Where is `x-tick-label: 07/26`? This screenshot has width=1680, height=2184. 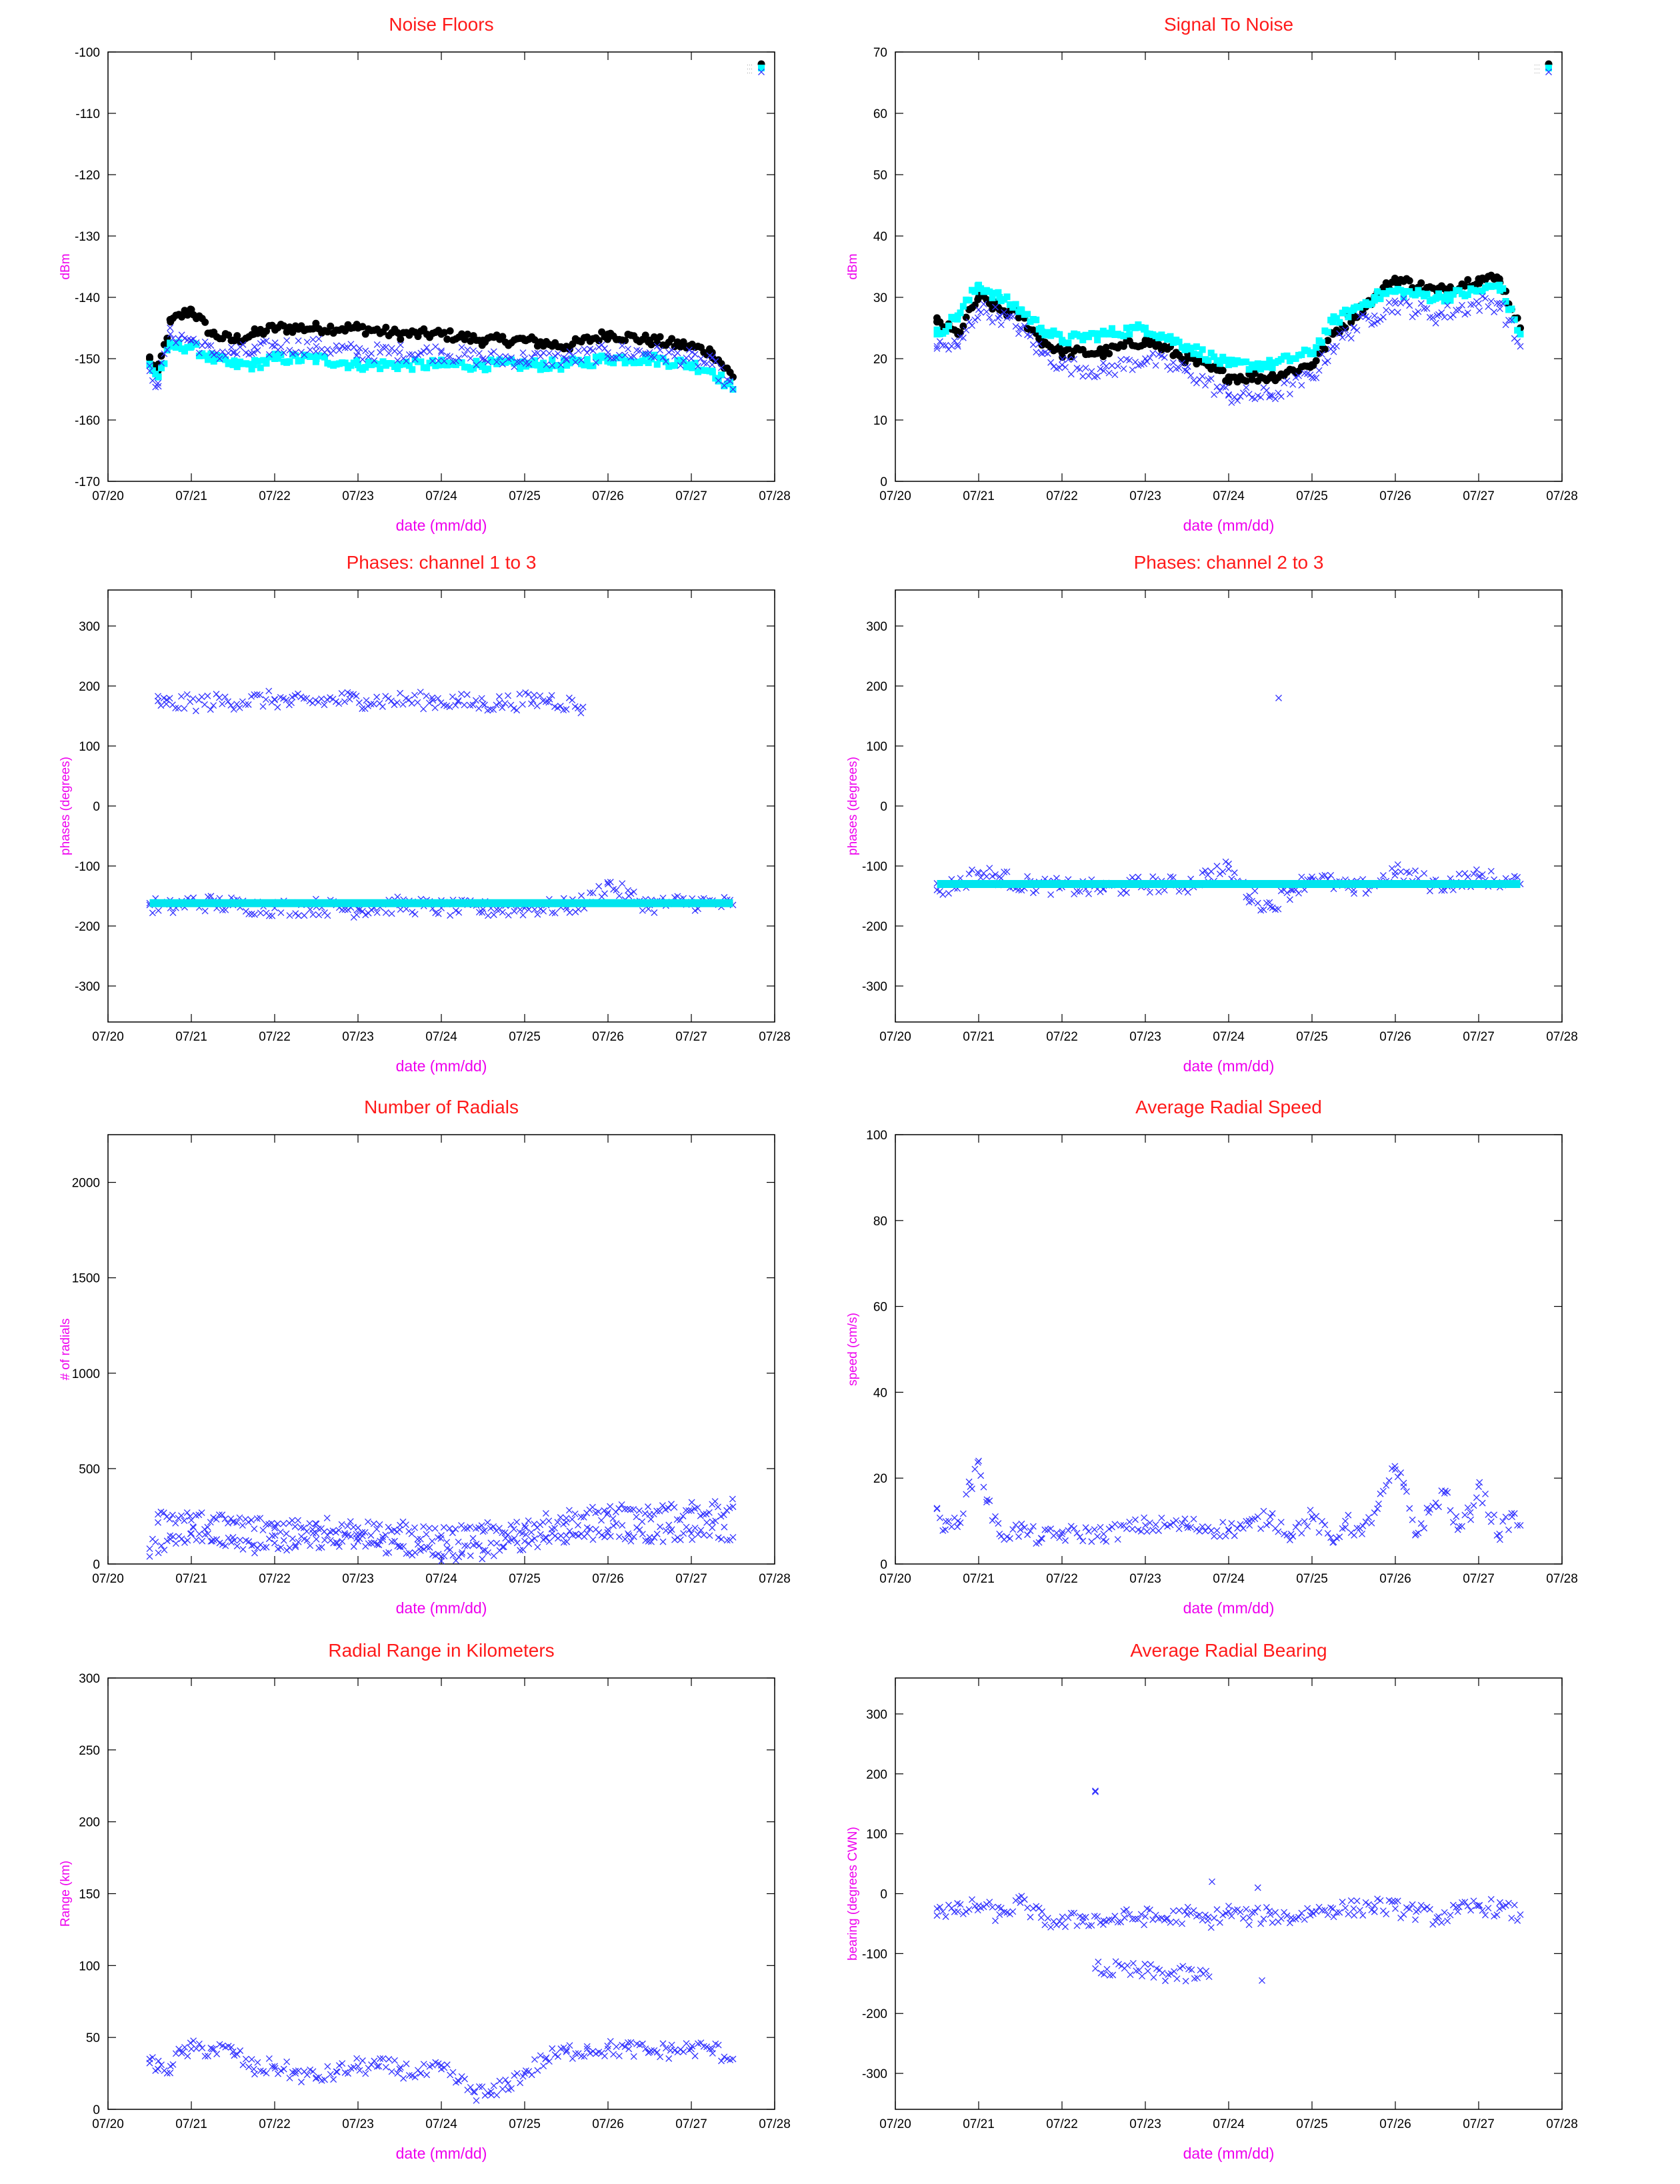 x-tick-label: 07/26 is located at coordinates (1395, 496).